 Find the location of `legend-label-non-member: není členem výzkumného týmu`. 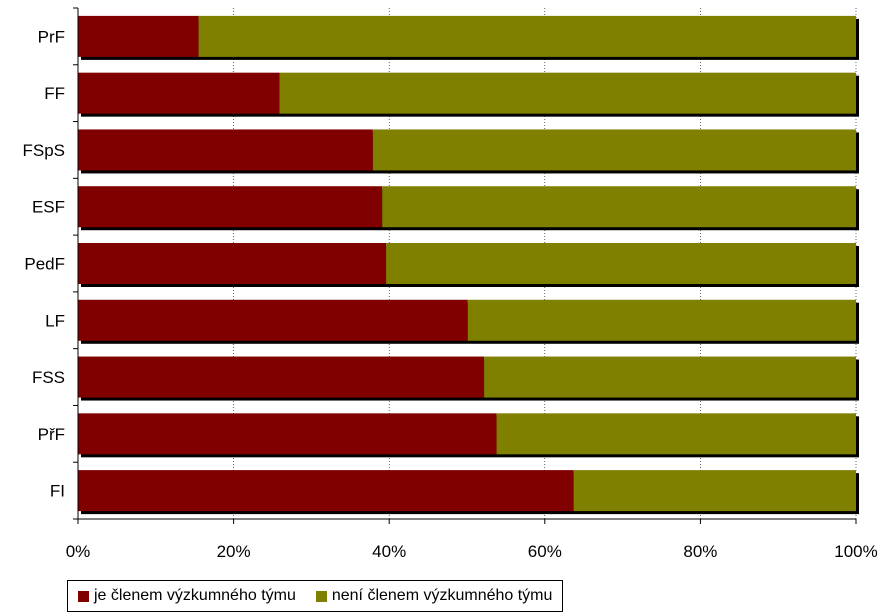

legend-label-non-member: není členem výzkumného týmu is located at coordinates (442, 595).